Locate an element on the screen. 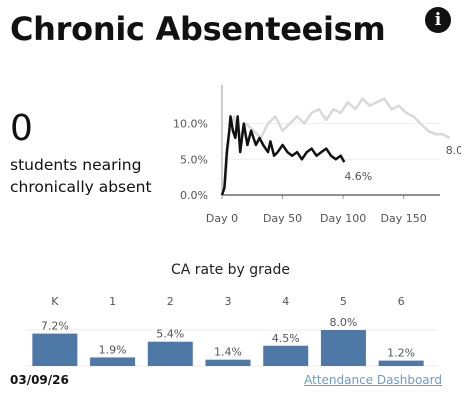  bar-value-label: 8.0% is located at coordinates (343, 322).